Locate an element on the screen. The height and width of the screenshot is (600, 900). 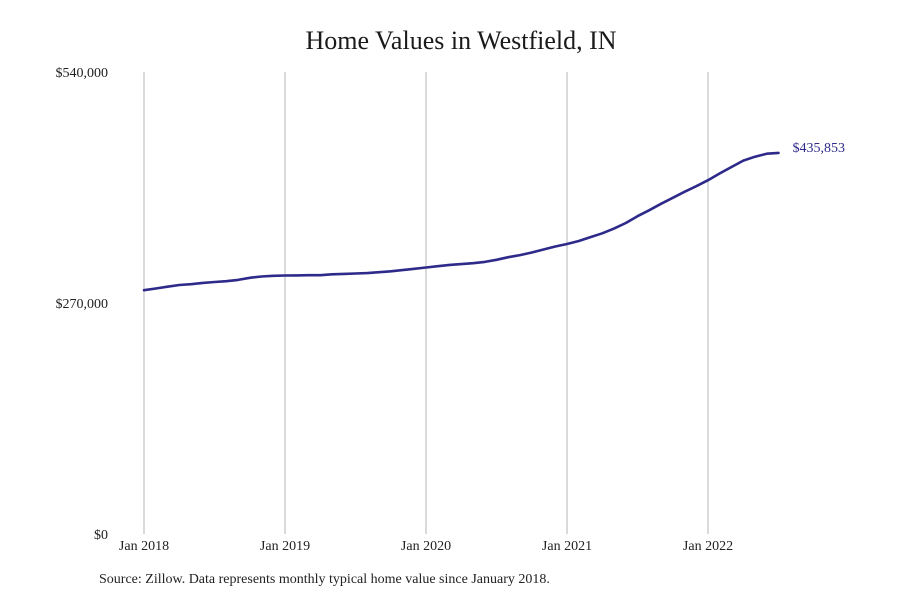
chart-title: Home Values in Westfield, IN is located at coordinates (461, 40).